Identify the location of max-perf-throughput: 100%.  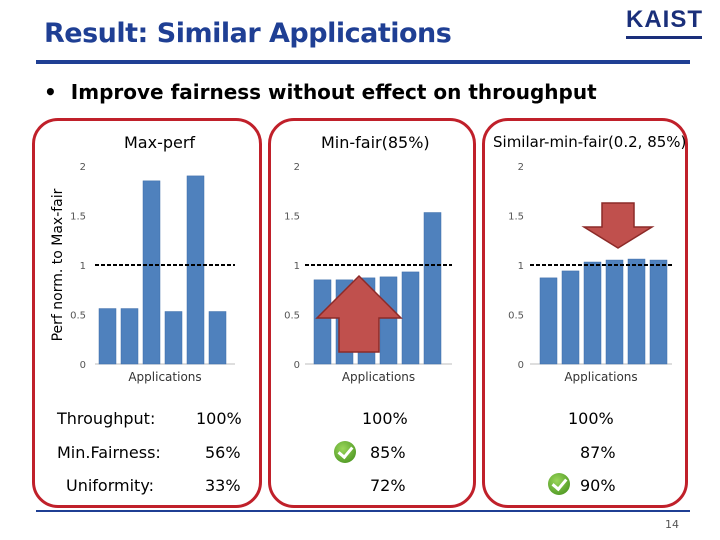
(219, 418).